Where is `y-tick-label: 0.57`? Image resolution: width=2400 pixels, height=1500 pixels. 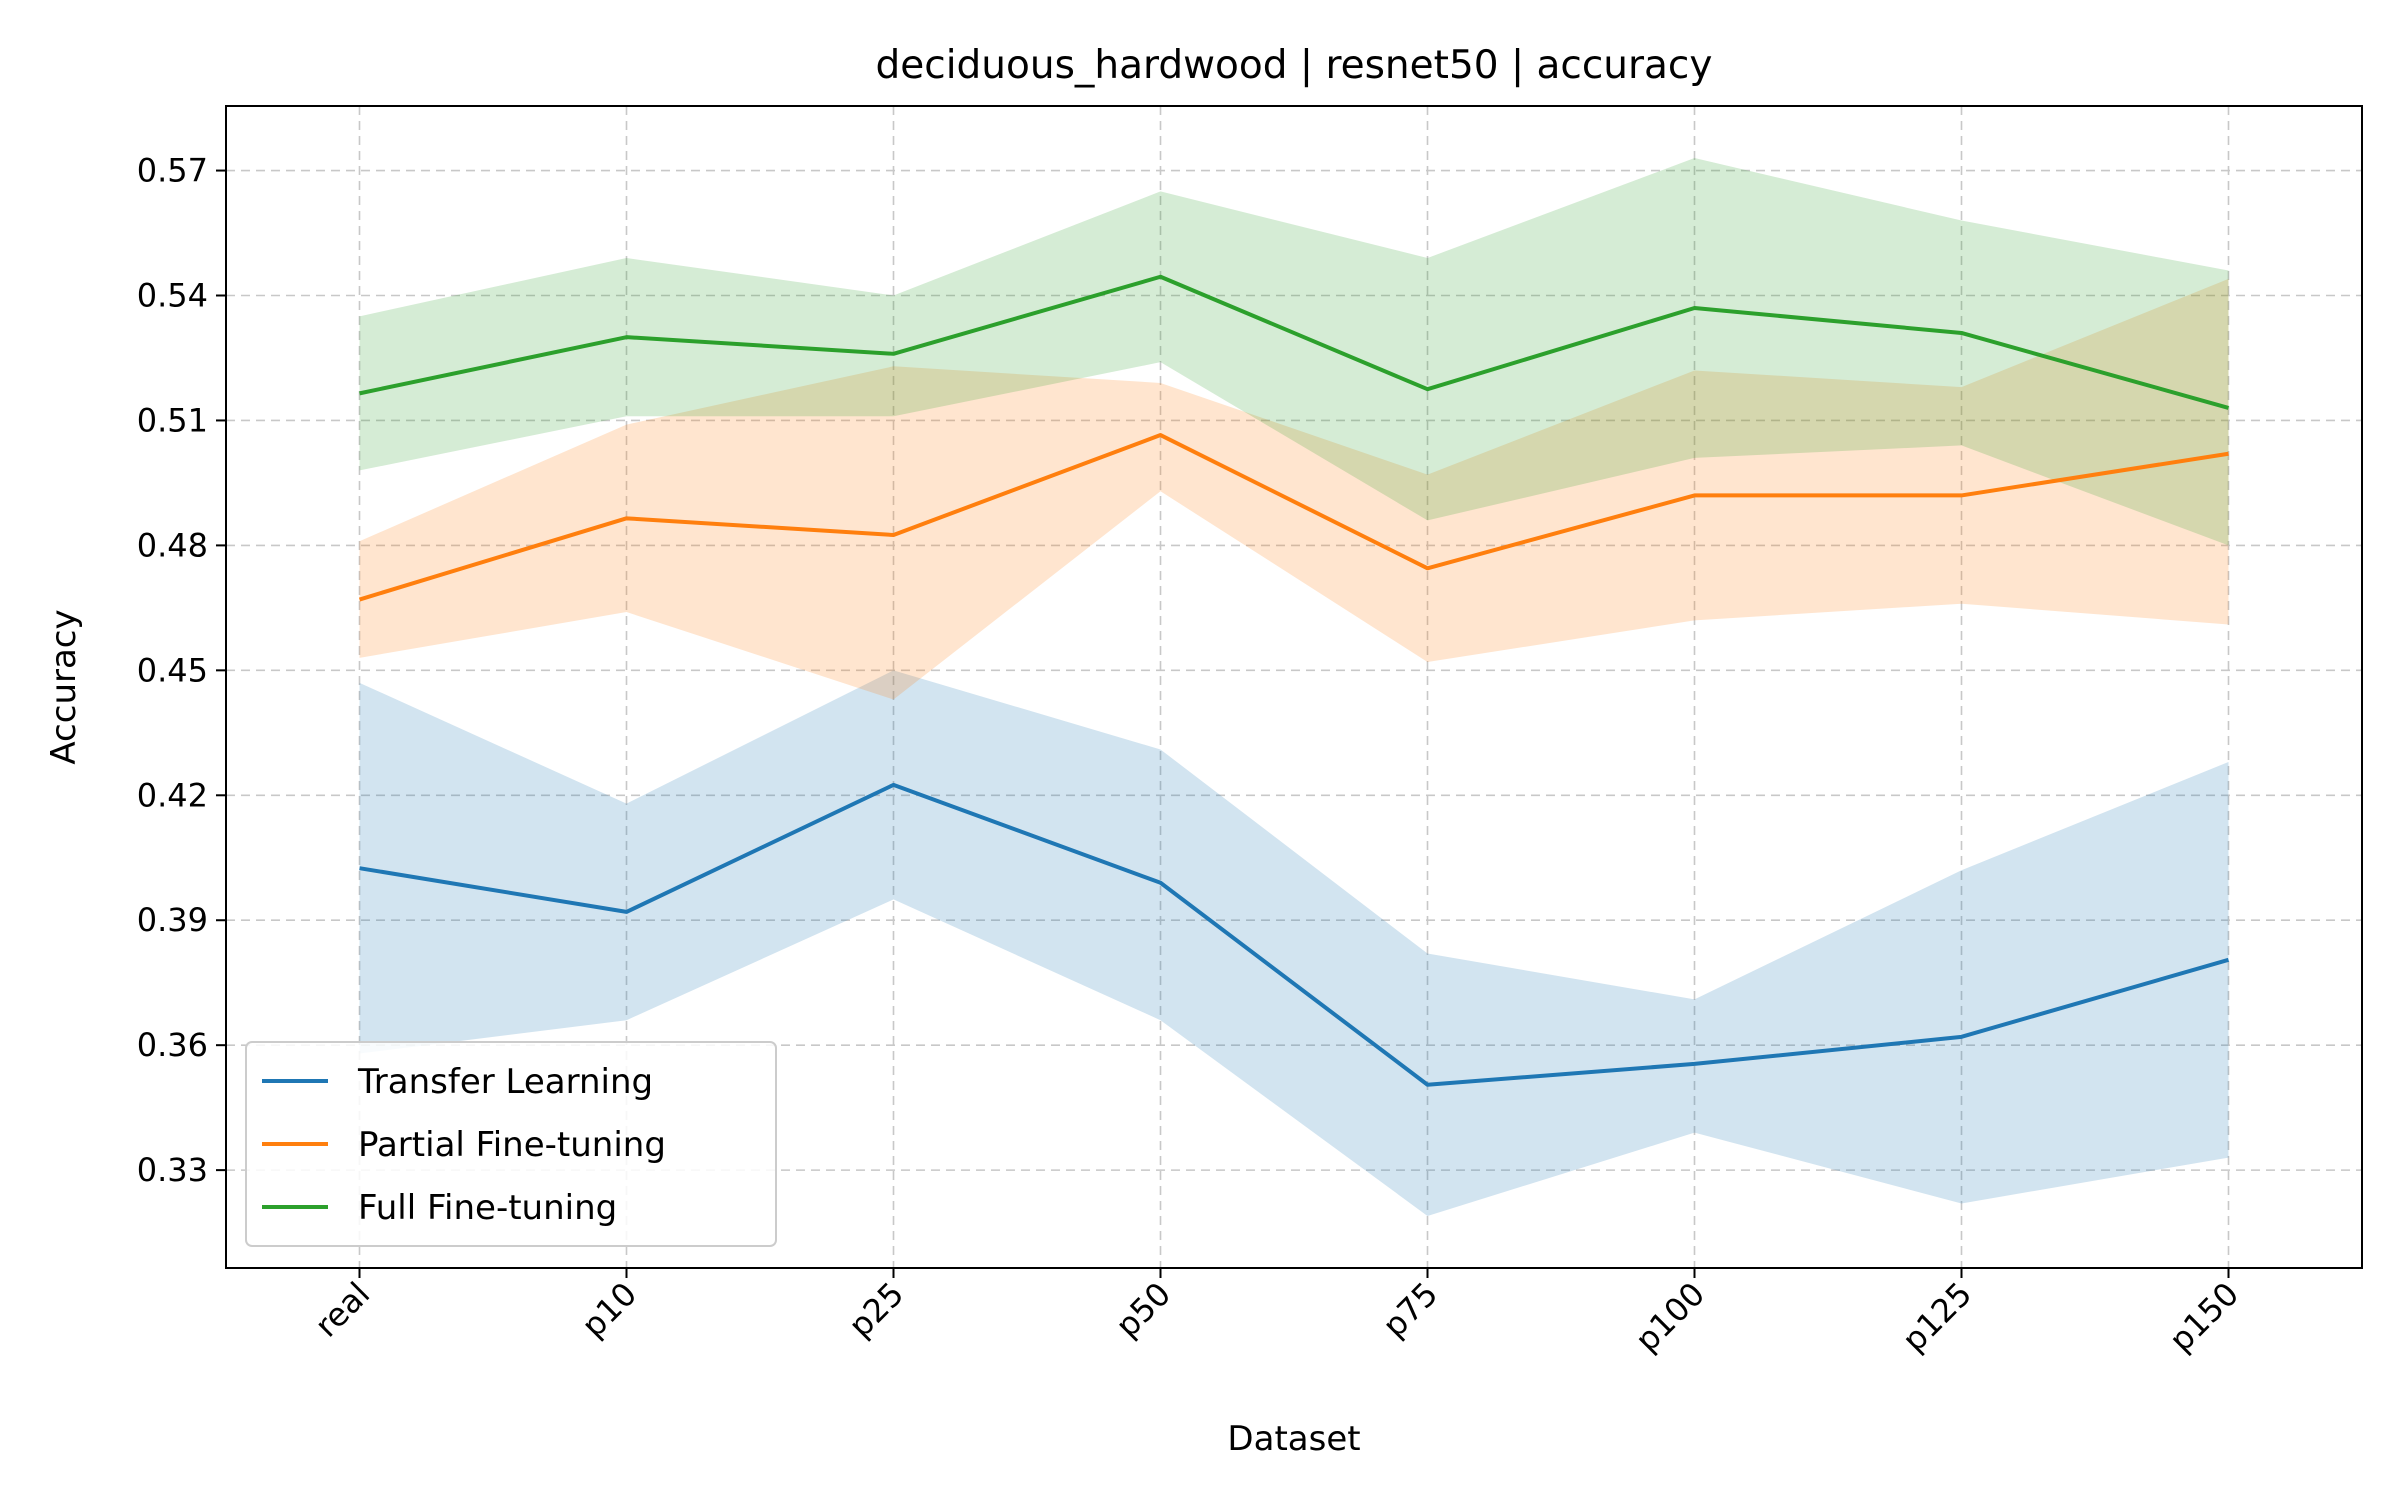 y-tick-label: 0.57 is located at coordinates (172, 171).